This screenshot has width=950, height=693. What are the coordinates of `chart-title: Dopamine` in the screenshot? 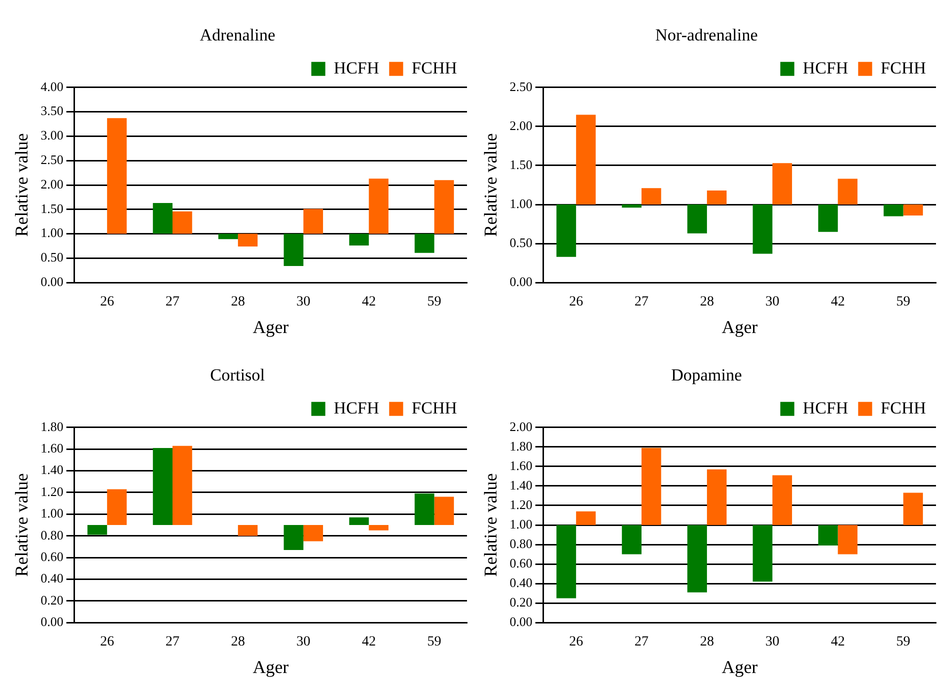 It's located at (706, 375).